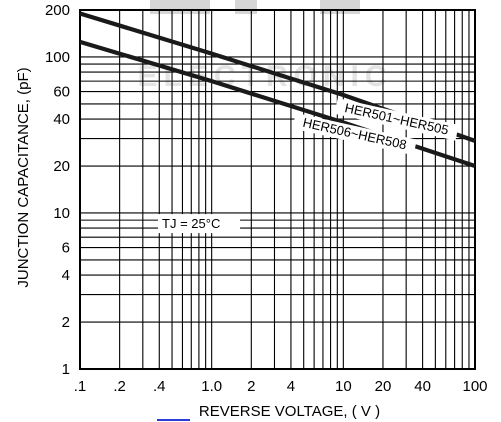  I want to click on x-tick-label: 4, so click(291, 386).